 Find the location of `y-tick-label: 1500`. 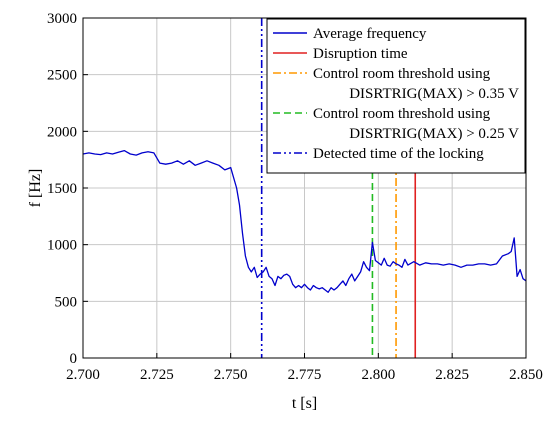

y-tick-label: 1500 is located at coordinates (62, 189).